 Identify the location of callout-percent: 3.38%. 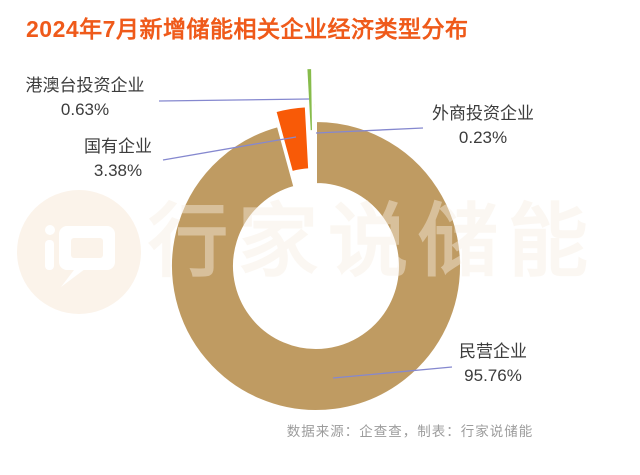
(118, 170).